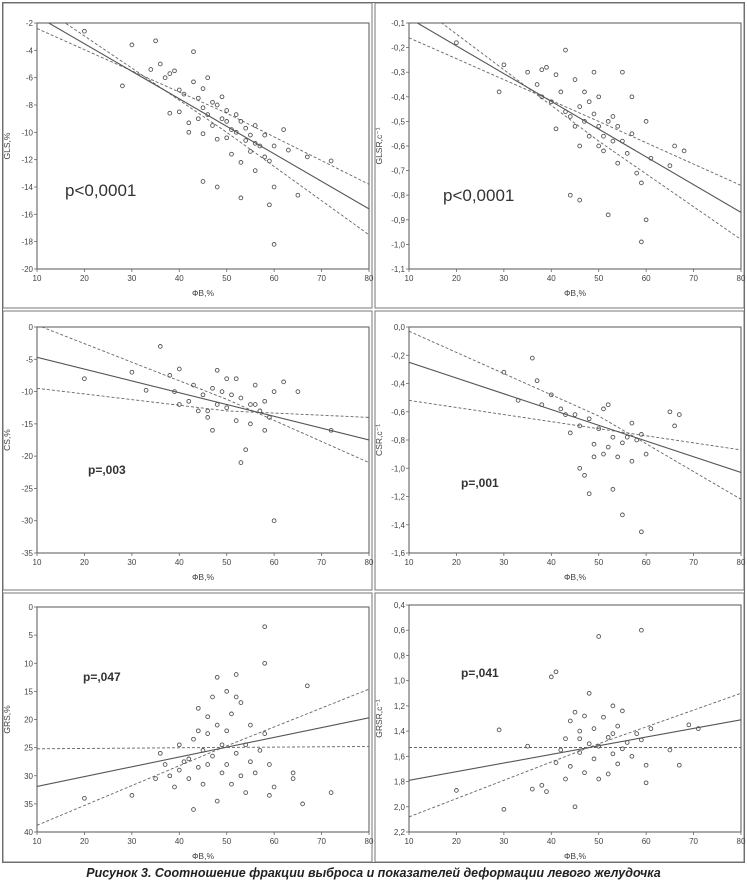  Describe the element at coordinates (27, 424) in the screenshot. I see `y-tick-label: -15` at that location.